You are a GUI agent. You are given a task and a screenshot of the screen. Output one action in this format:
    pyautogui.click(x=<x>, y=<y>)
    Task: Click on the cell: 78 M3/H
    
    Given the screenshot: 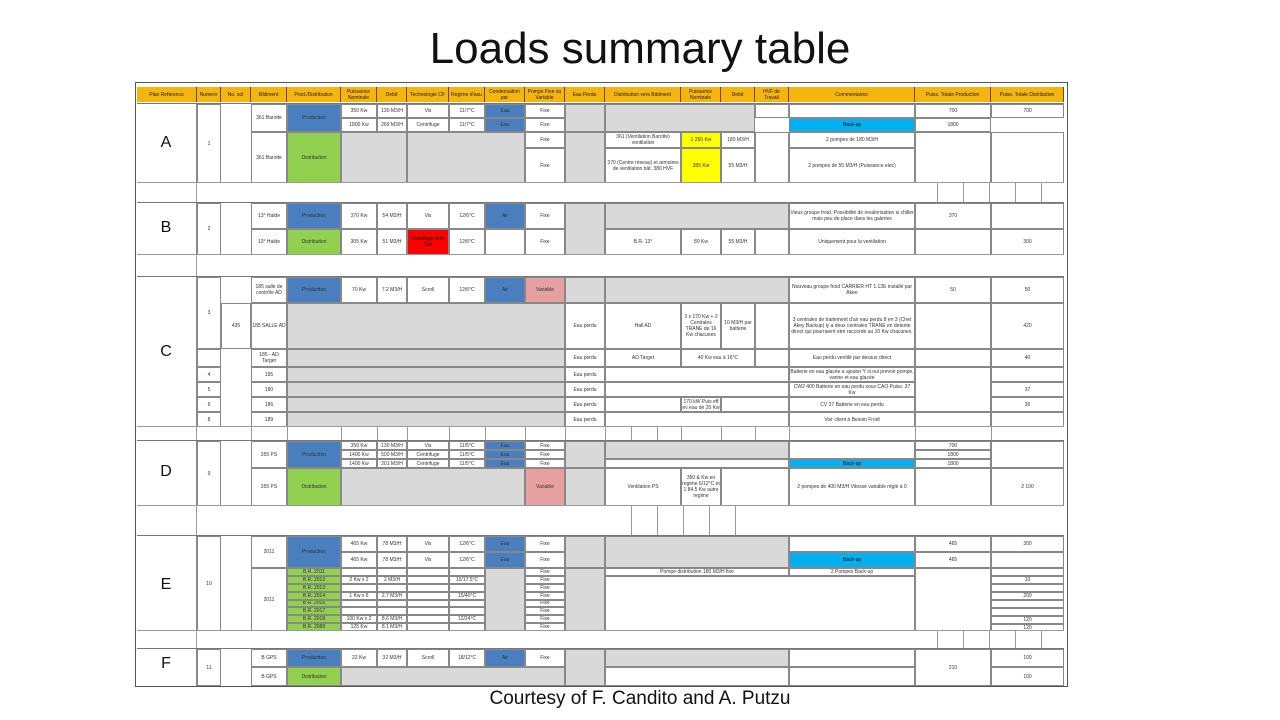 What is the action you would take?
    pyautogui.click(x=392, y=560)
    